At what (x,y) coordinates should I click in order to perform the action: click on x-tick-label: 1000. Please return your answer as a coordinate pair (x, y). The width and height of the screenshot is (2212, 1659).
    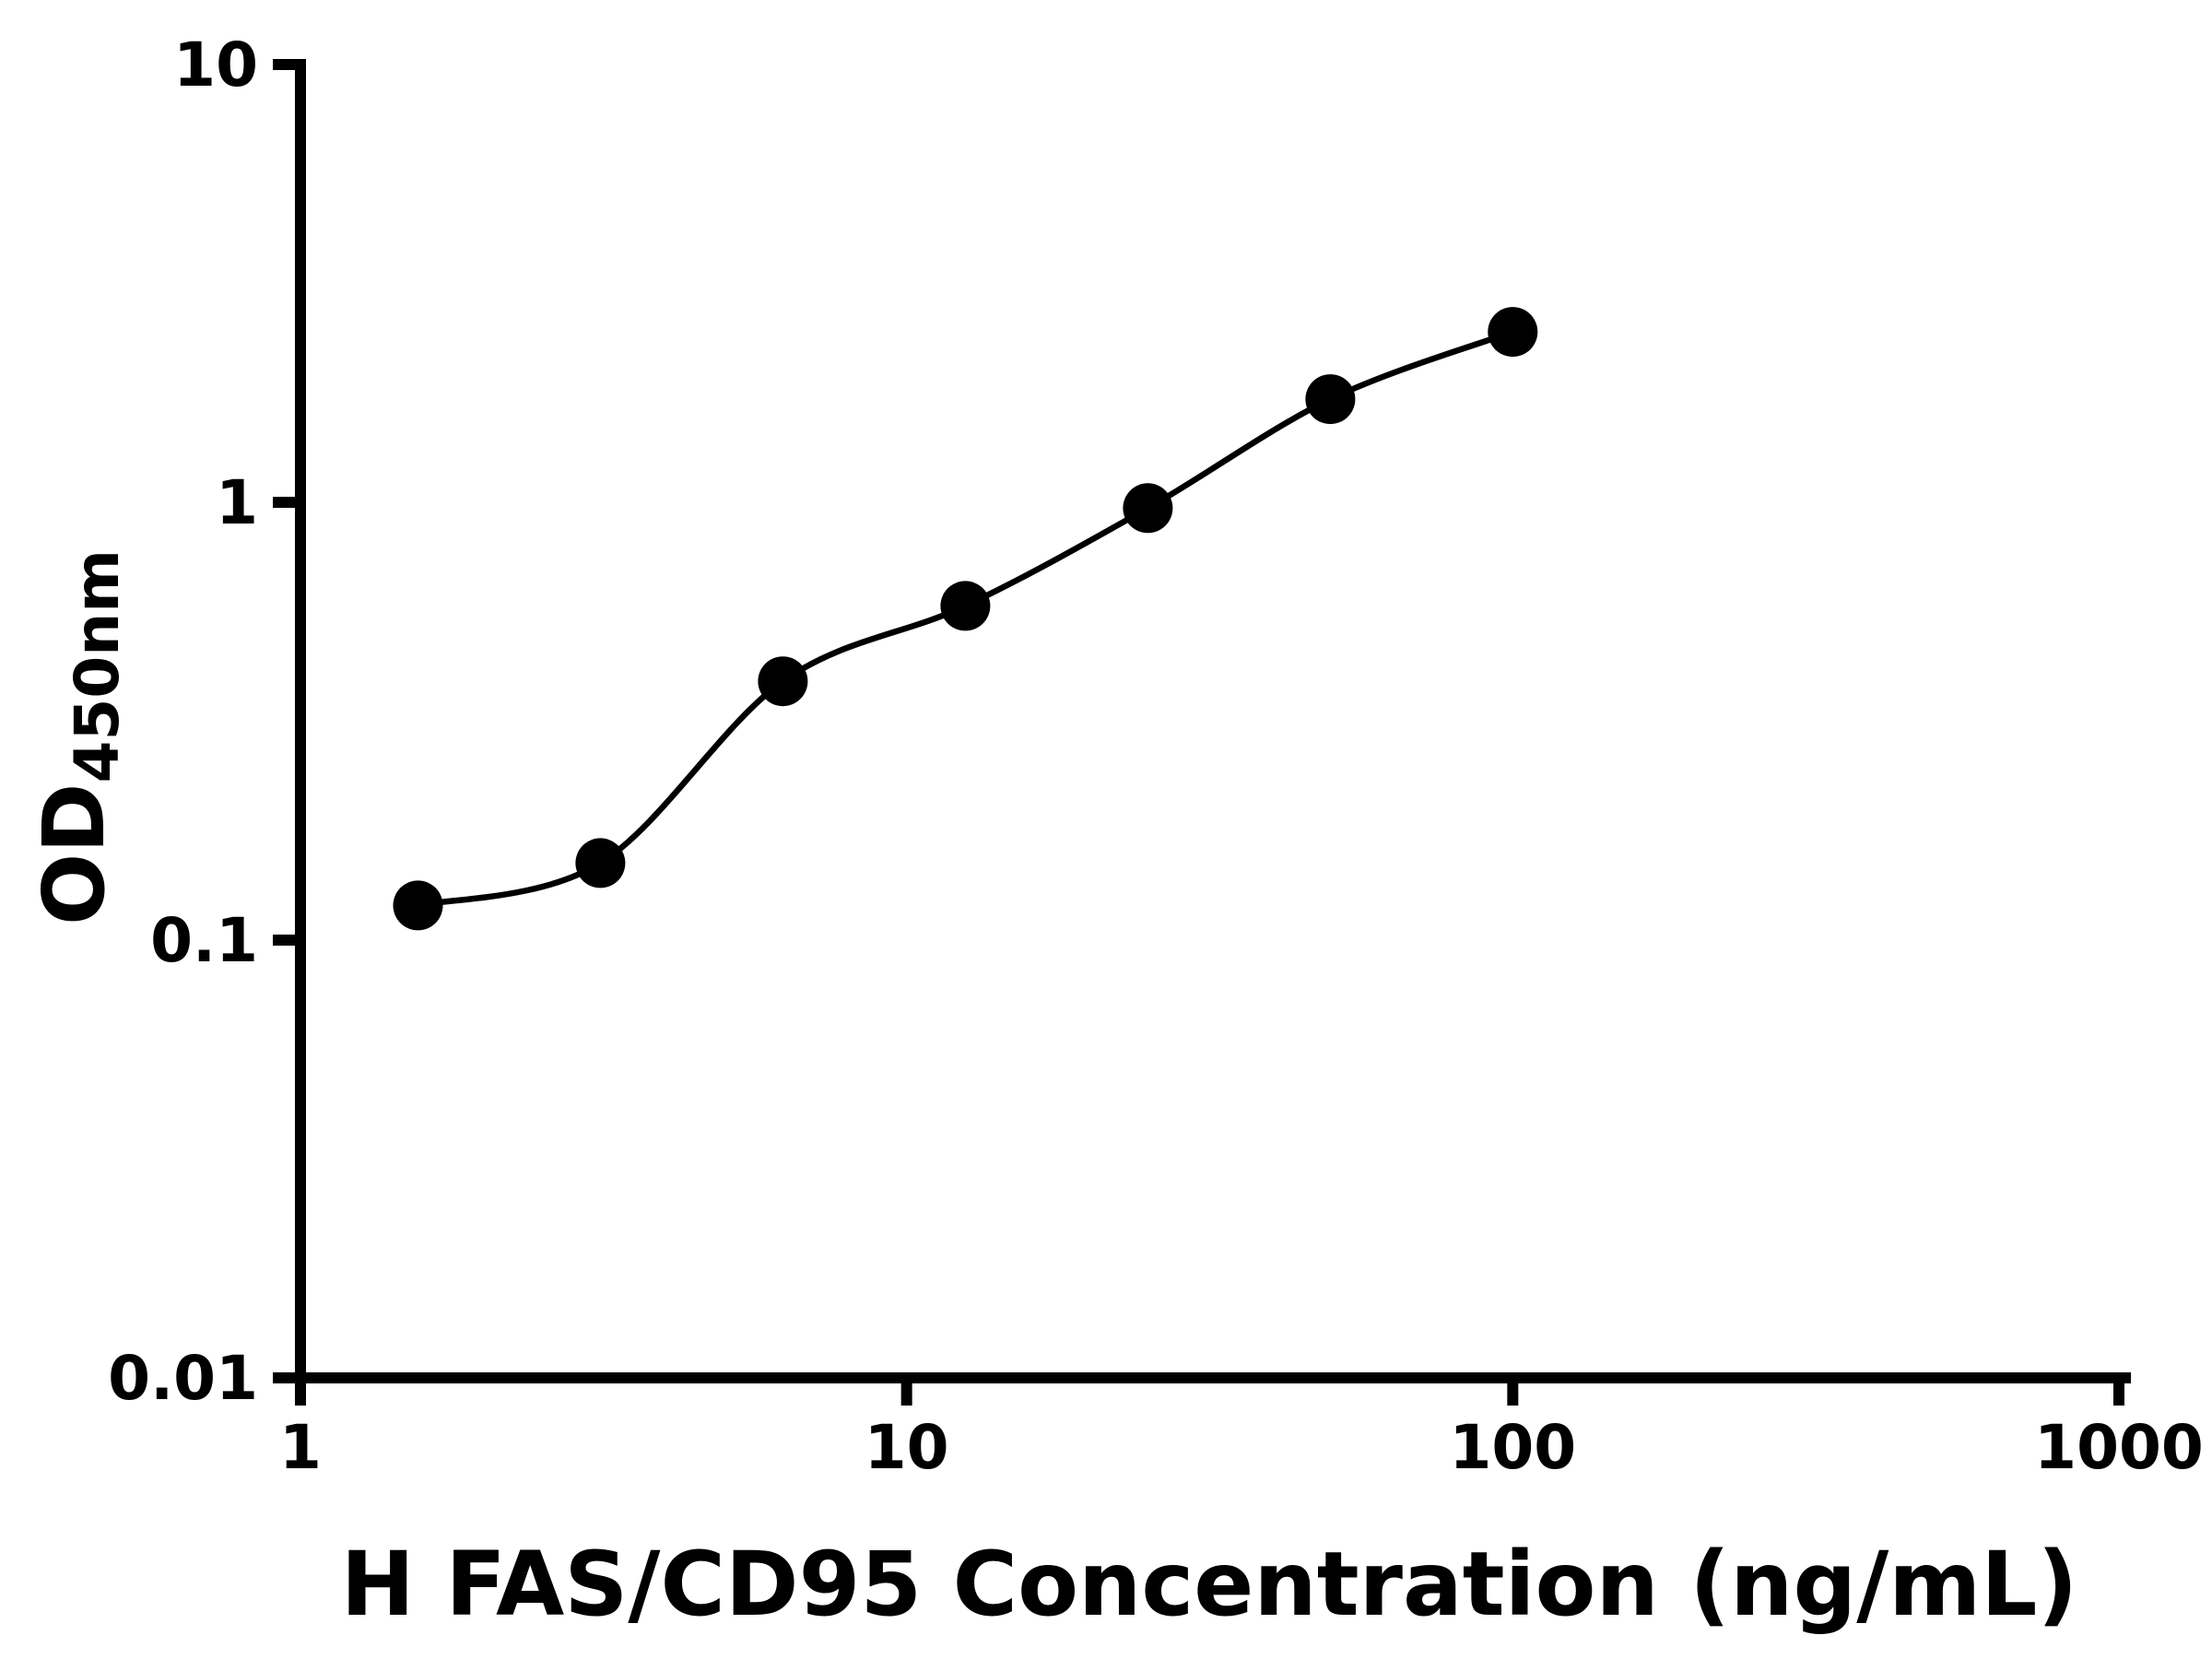
    Looking at the image, I should click on (2119, 1447).